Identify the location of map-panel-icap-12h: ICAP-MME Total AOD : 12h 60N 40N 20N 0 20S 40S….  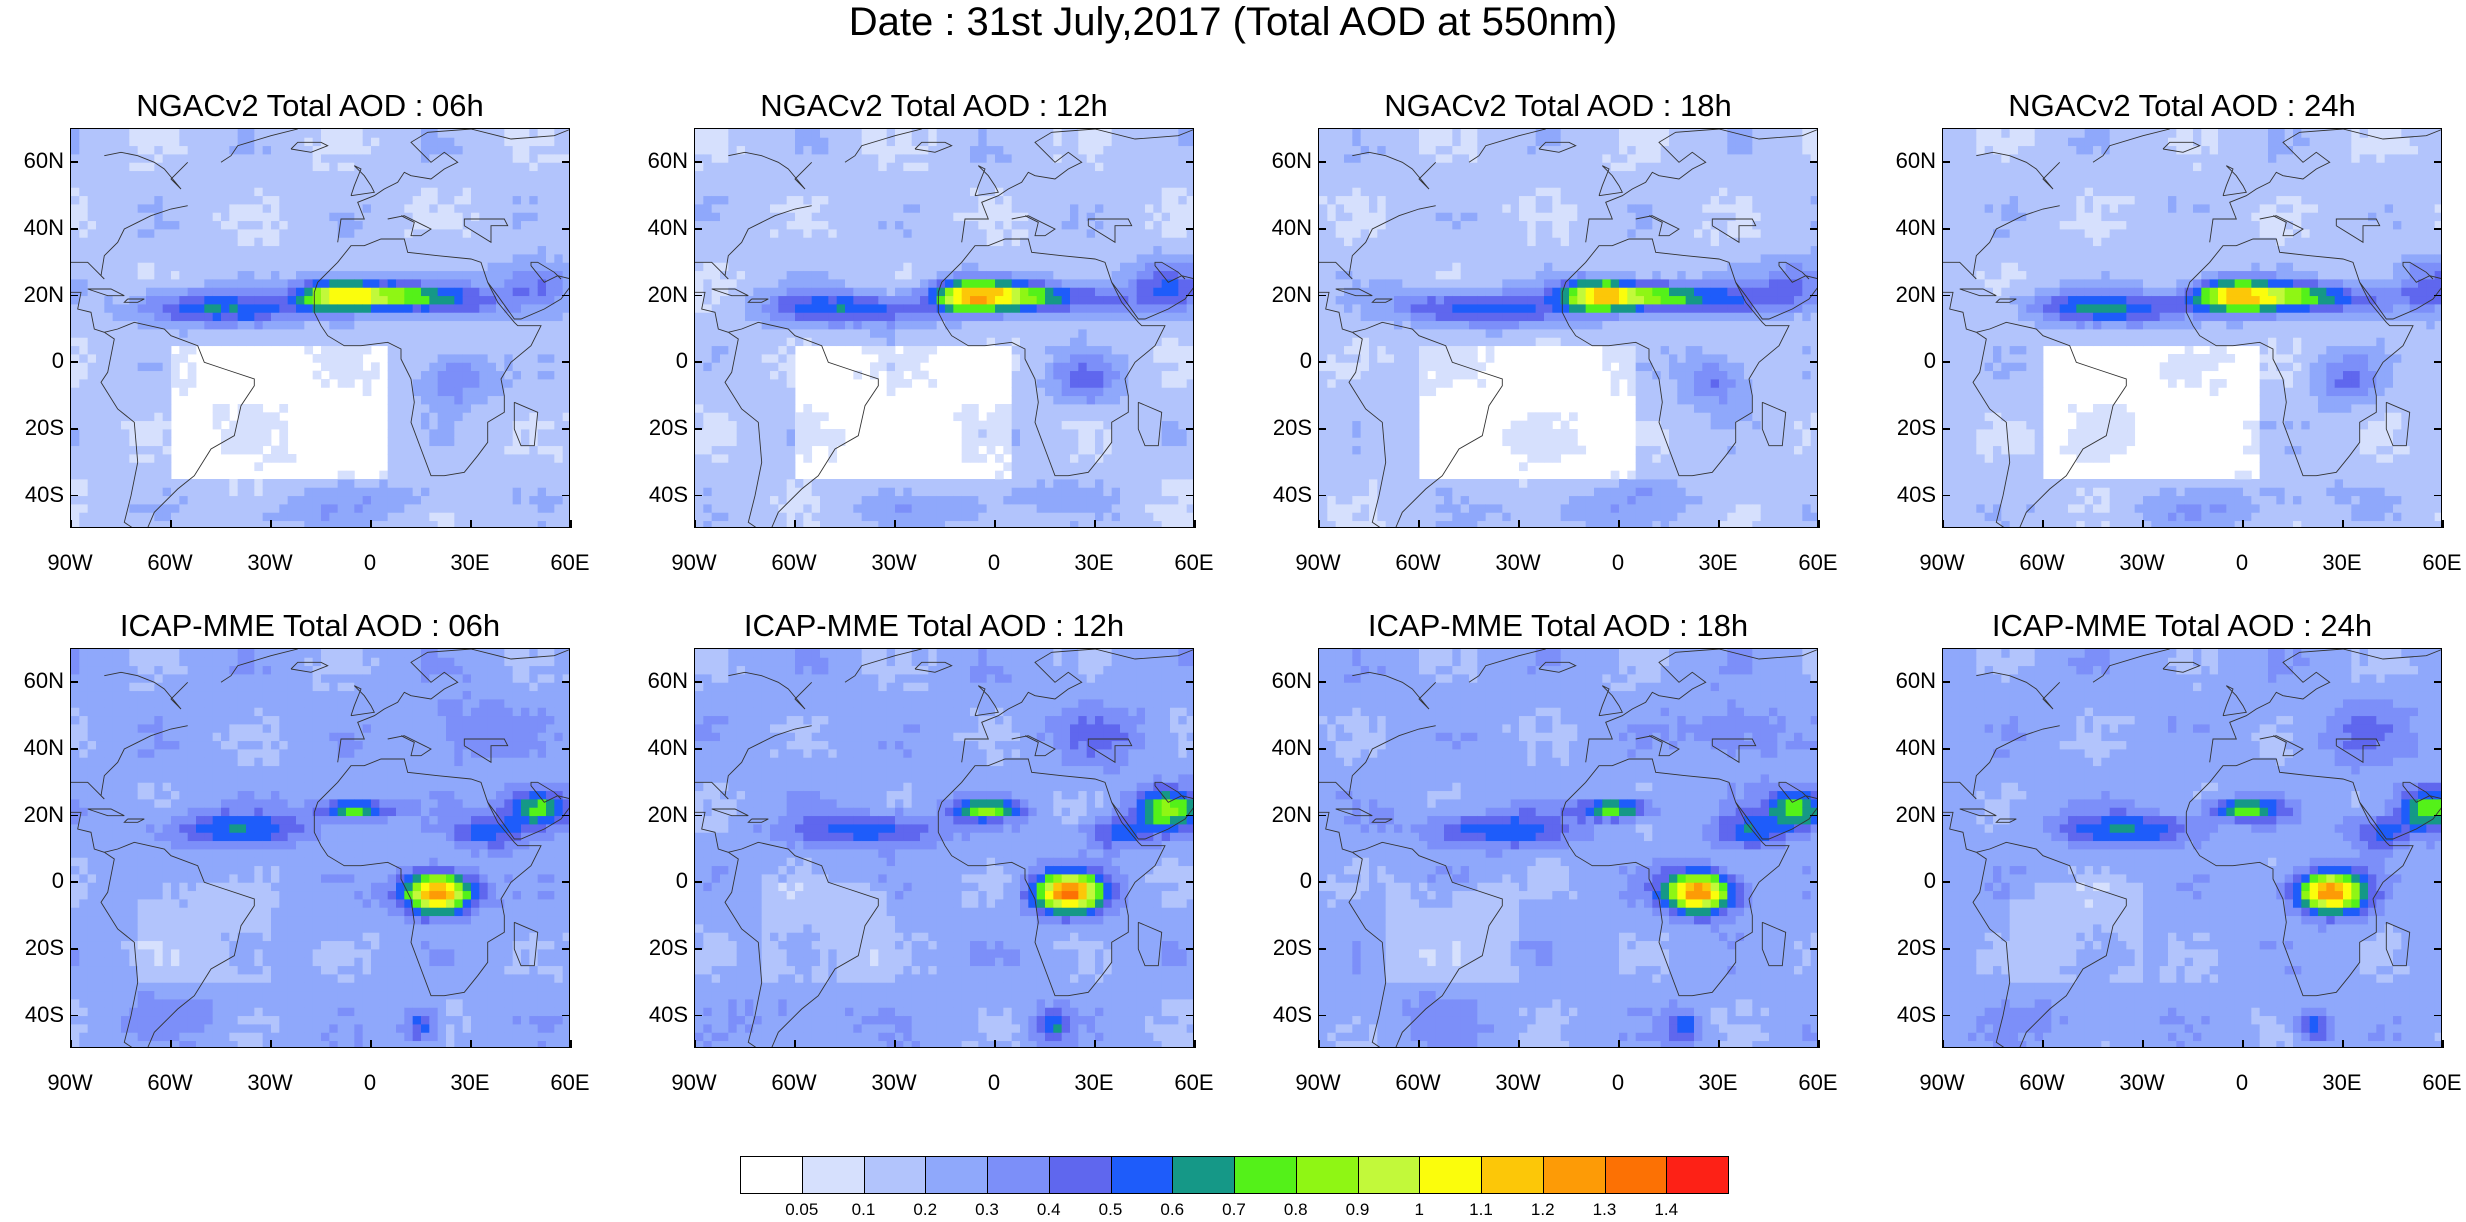
(919, 858).